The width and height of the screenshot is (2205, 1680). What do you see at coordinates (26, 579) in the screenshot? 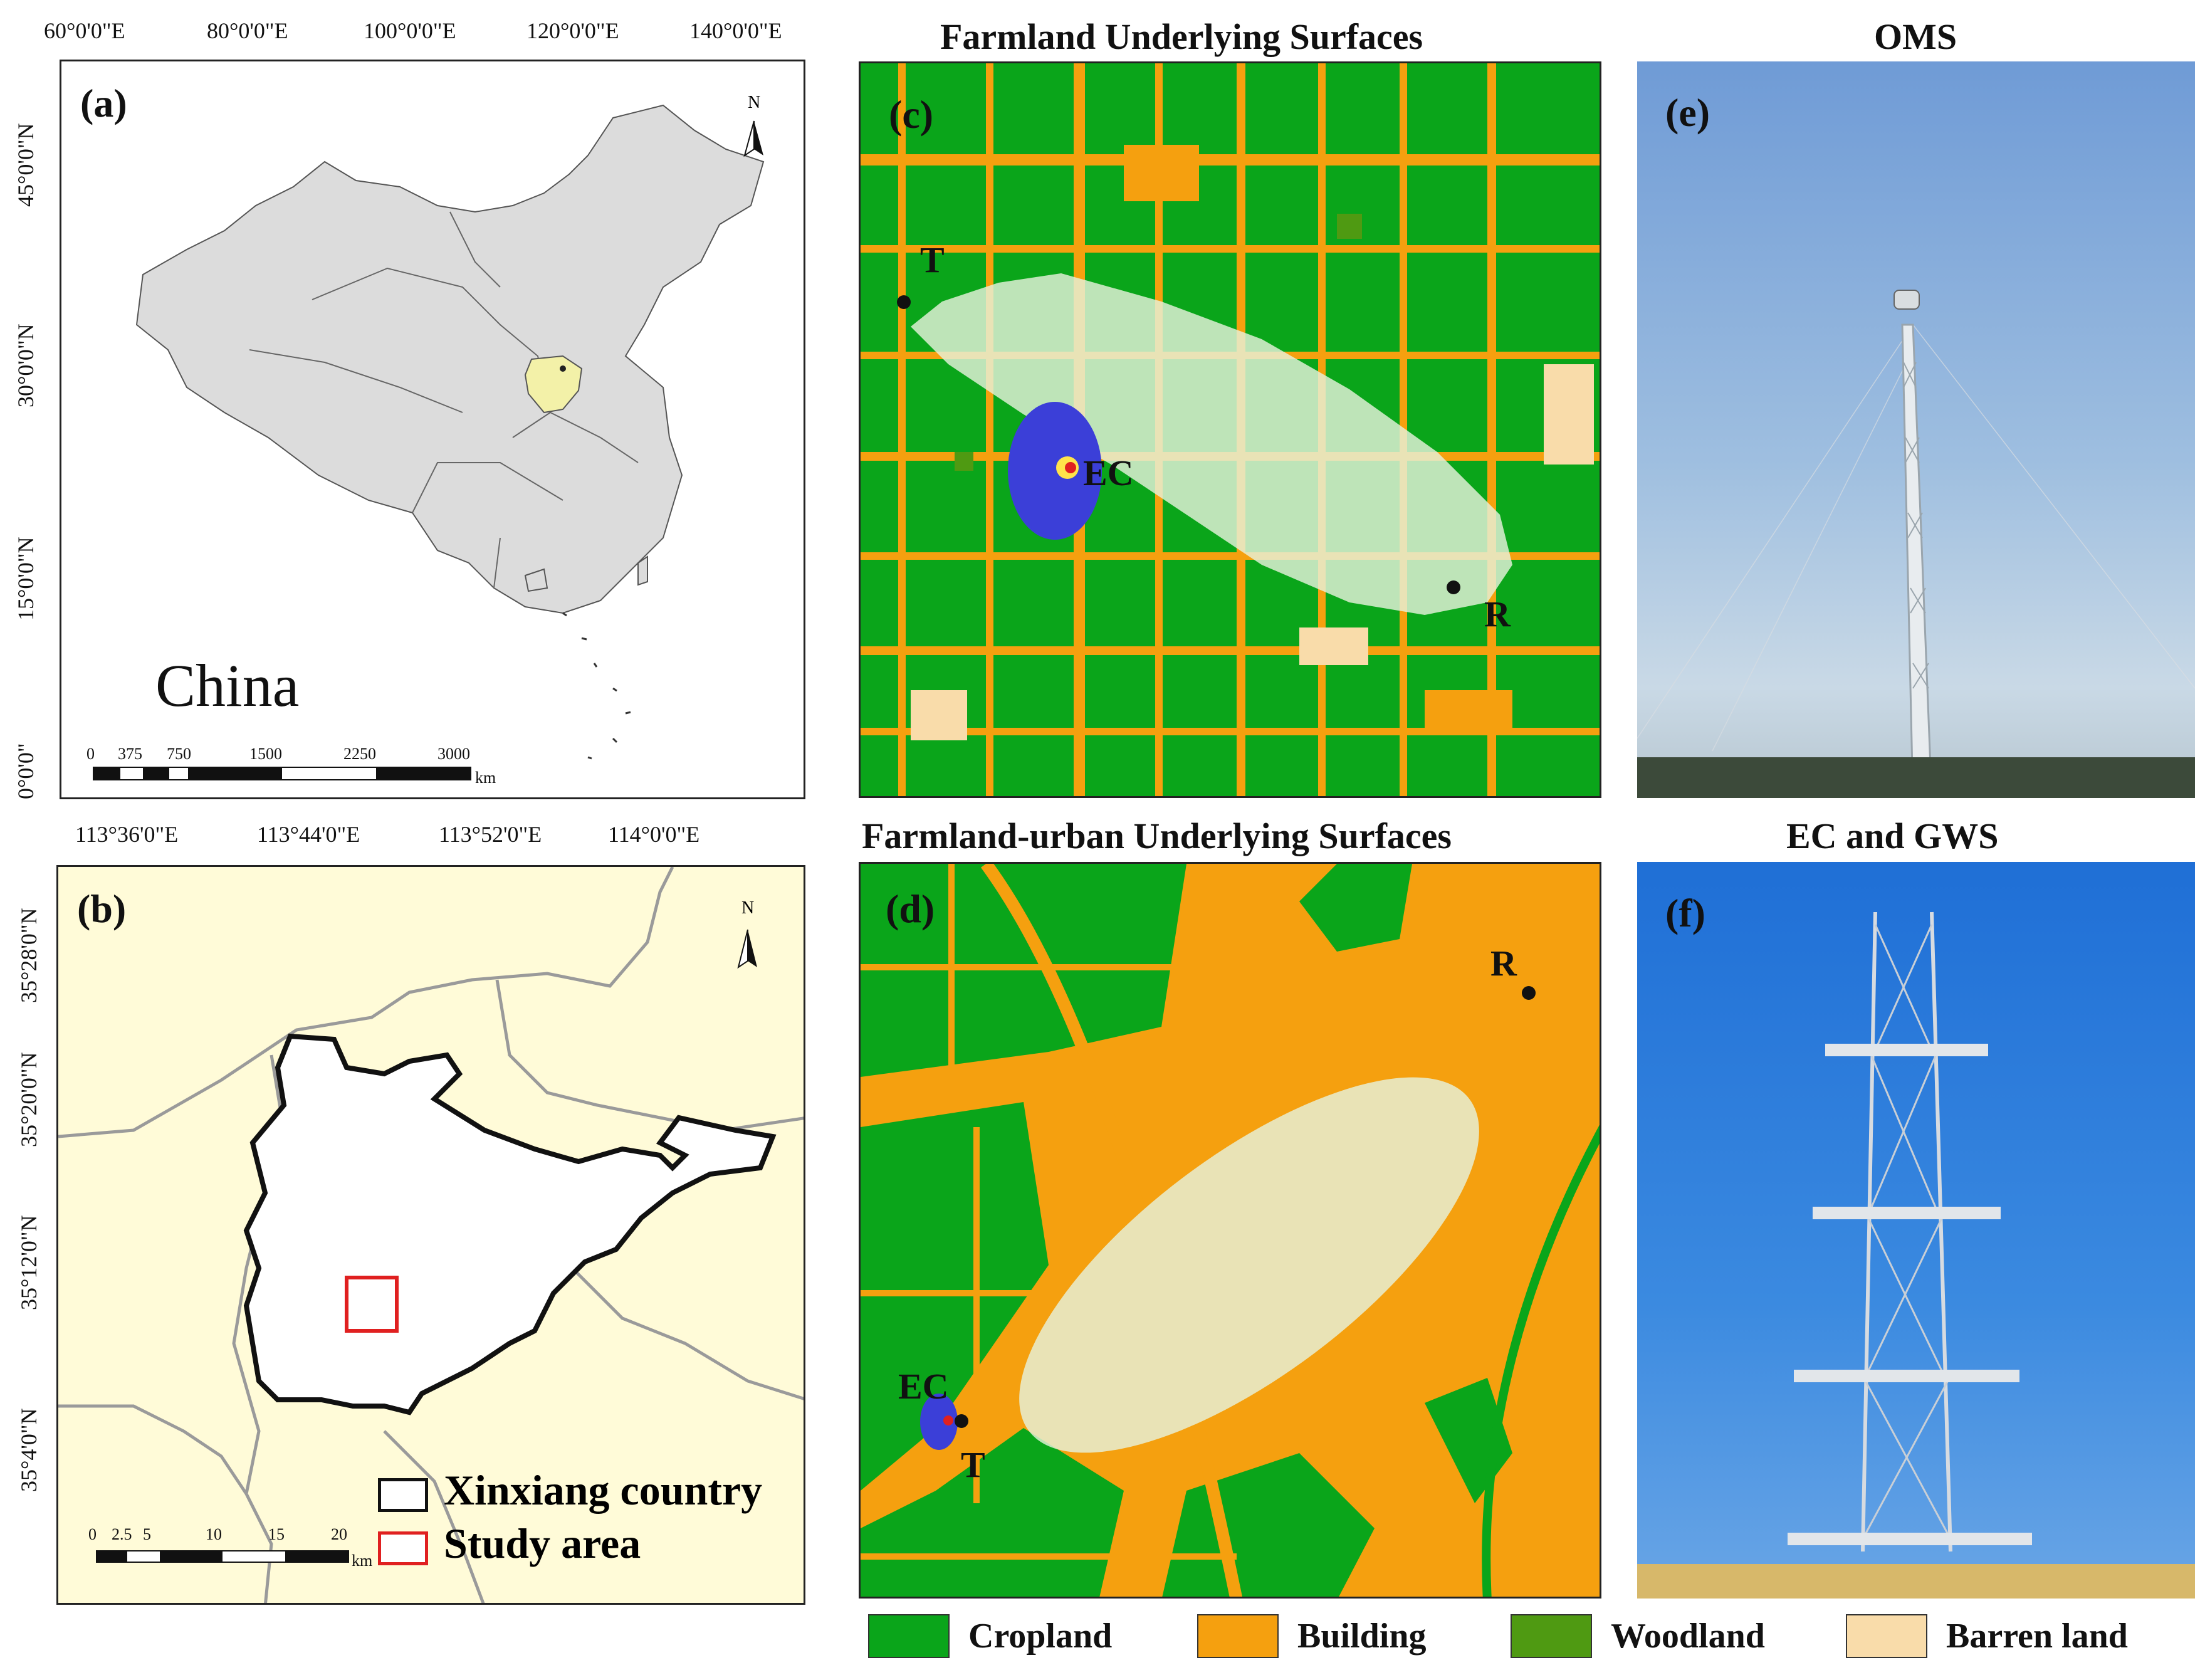
I see `lat-tick: 15°0'0"N` at bounding box center [26, 579].